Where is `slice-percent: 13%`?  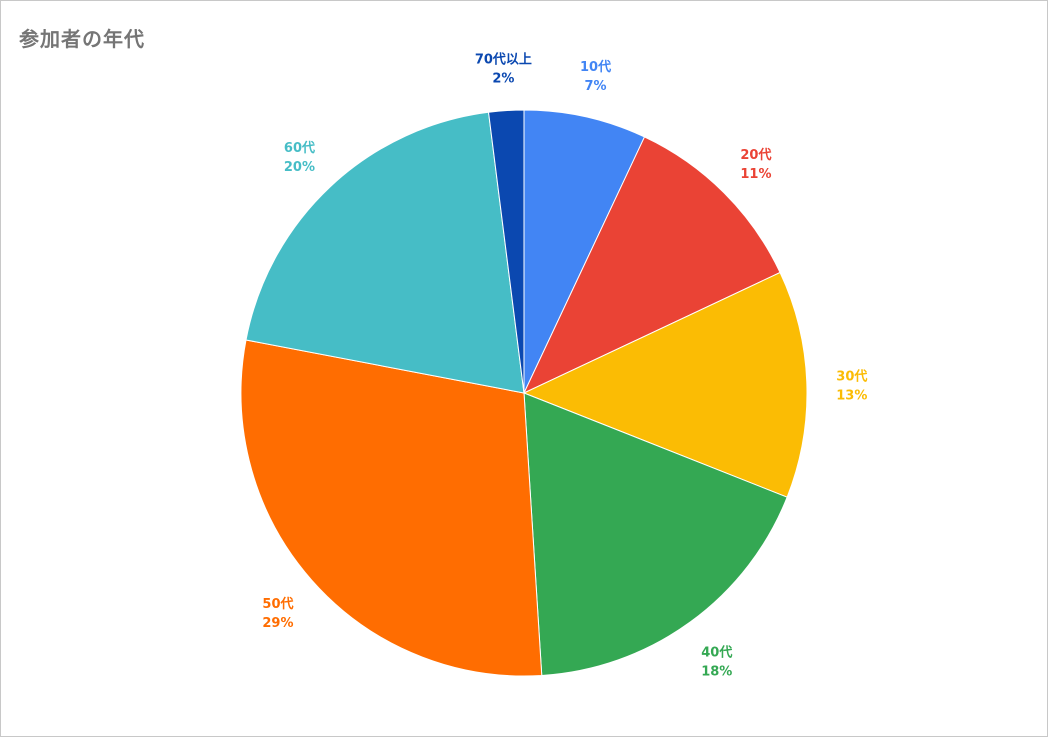 slice-percent: 13% is located at coordinates (851, 396).